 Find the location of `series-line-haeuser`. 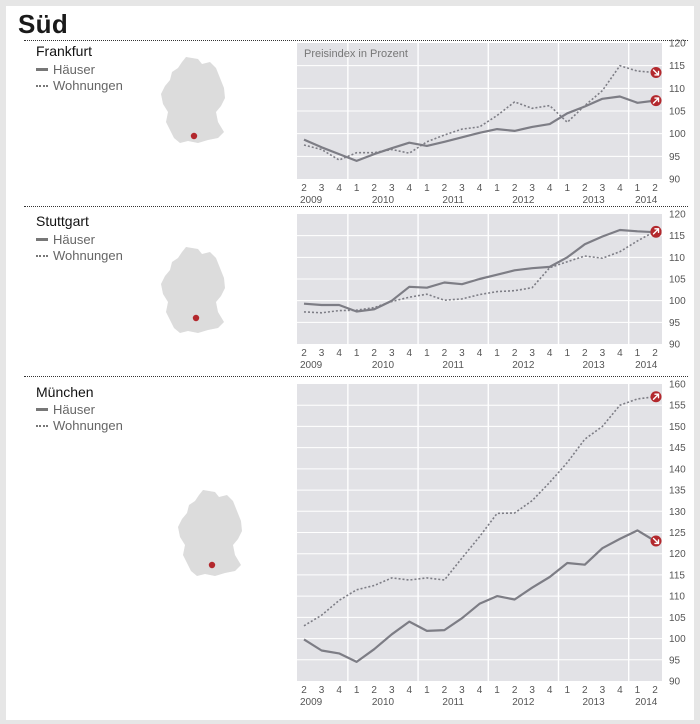

series-line-haeuser is located at coordinates (479, 596).